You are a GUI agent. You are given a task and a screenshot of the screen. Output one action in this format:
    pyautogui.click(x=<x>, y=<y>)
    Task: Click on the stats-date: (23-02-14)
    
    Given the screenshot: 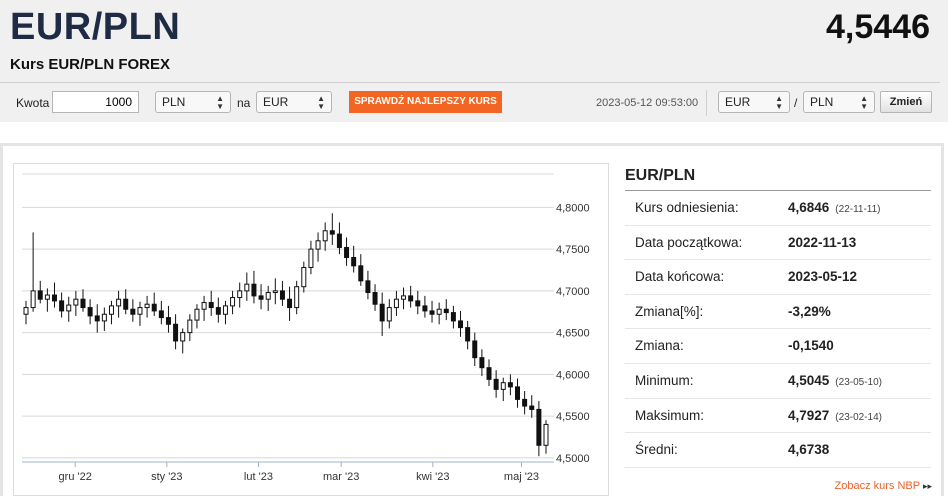 What is the action you would take?
    pyautogui.click(x=858, y=417)
    